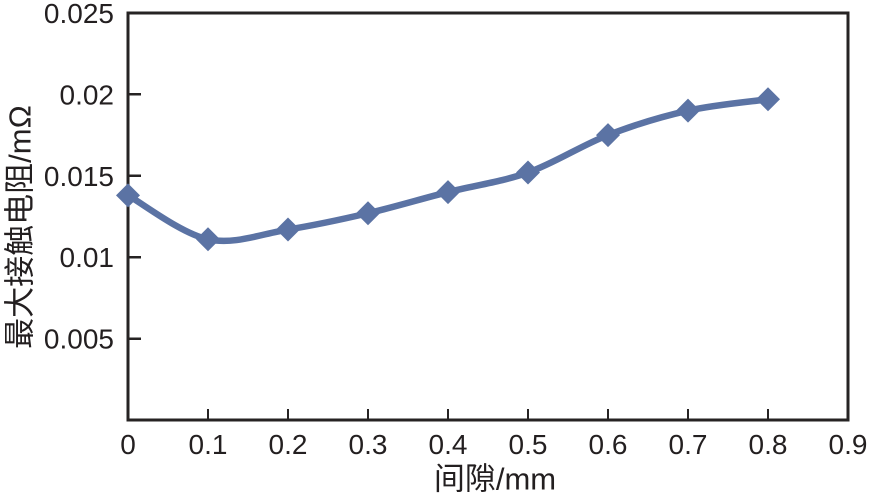  What do you see at coordinates (79, 14) in the screenshot?
I see `y-tick-label: 0.025` at bounding box center [79, 14].